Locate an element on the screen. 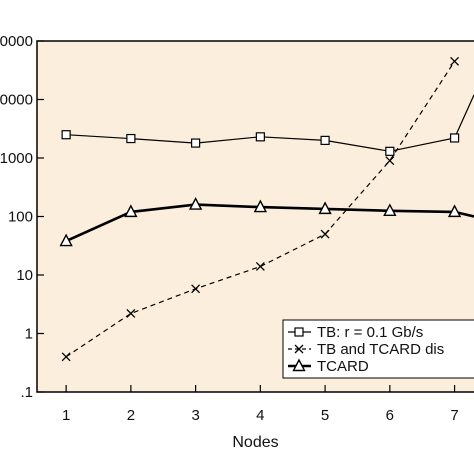  legend-box is located at coordinates (378, 349).